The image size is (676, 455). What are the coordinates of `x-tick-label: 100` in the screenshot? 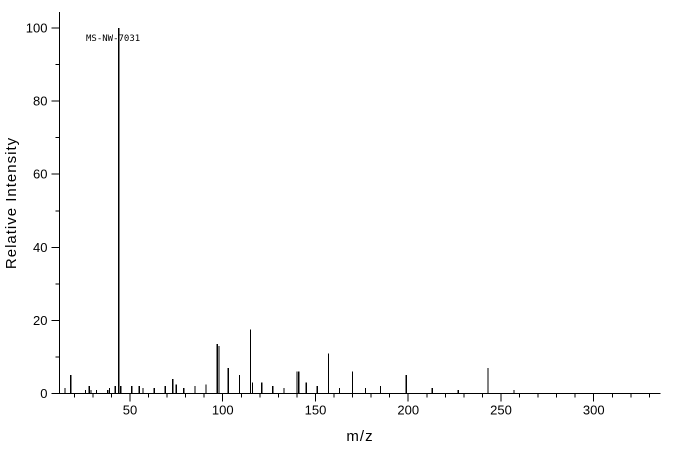 It's located at (223, 410).